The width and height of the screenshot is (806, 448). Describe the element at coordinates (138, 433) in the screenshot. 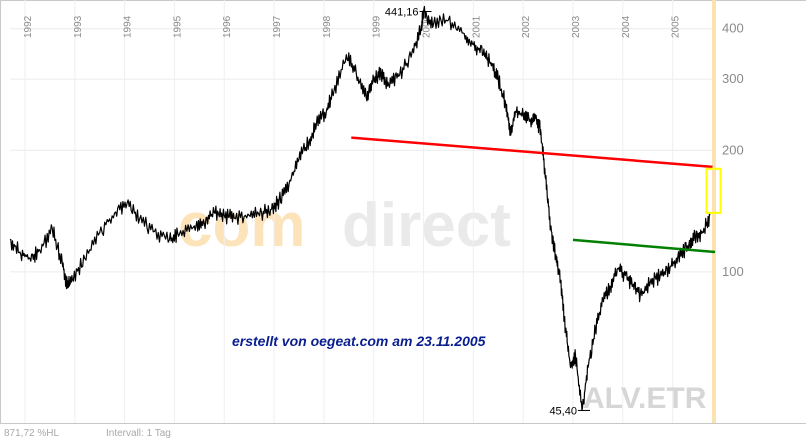

I see `footer-right: Intervall: 1 Tag` at that location.